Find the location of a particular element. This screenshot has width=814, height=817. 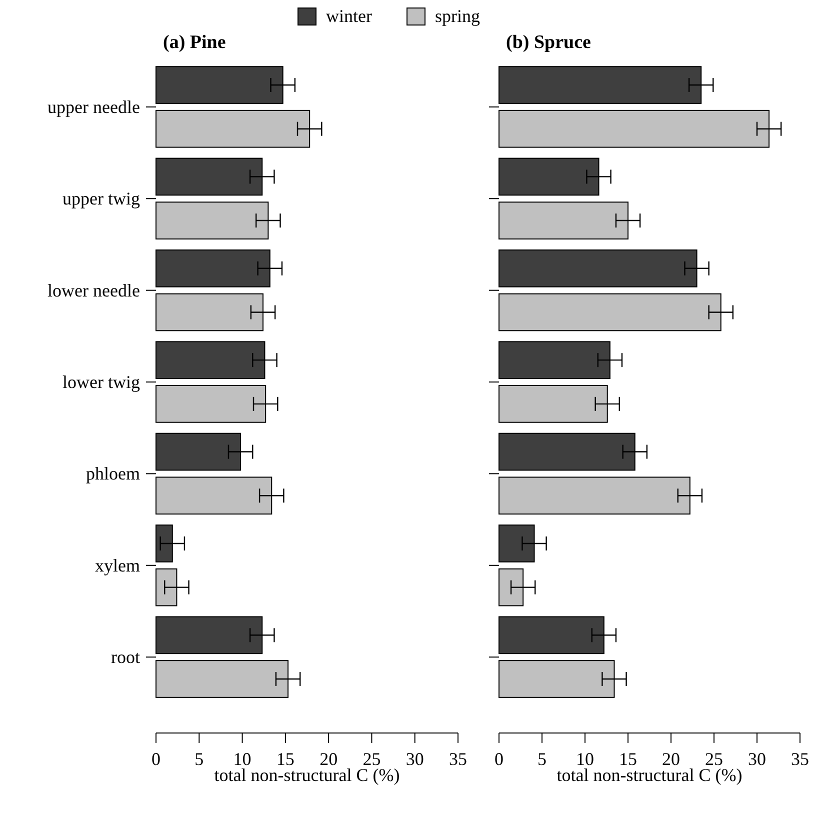

y-tick-label: root is located at coordinates (125, 657).